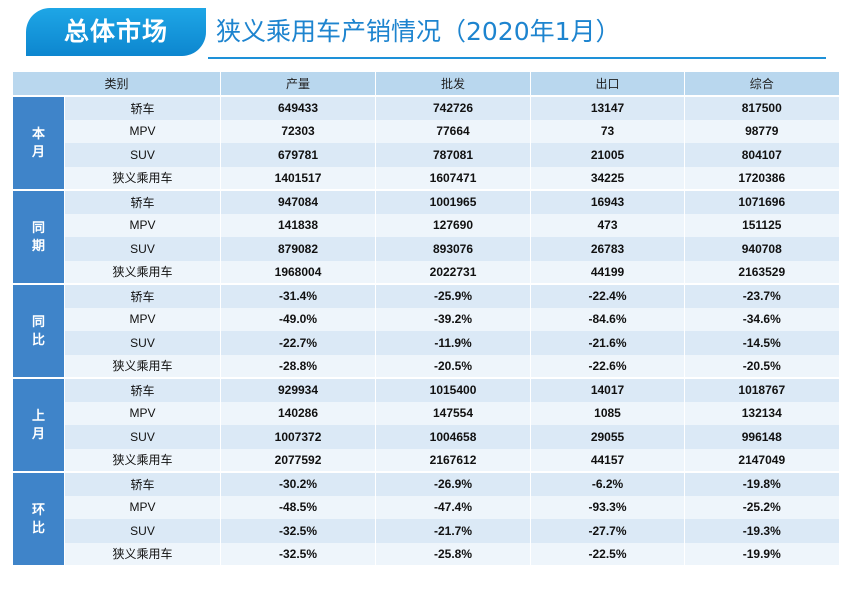 The width and height of the screenshot is (852, 594). Describe the element at coordinates (298, 319) in the screenshot. I see `cell-production: -49.0%` at that location.